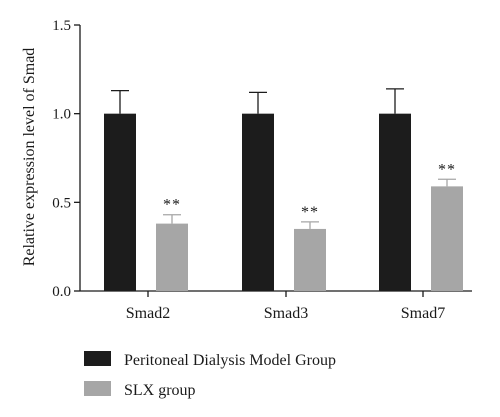 This screenshot has width=500, height=417. What do you see at coordinates (230, 360) in the screenshot?
I see `legend-label: Peritoneal Dialysis Model Group` at bounding box center [230, 360].